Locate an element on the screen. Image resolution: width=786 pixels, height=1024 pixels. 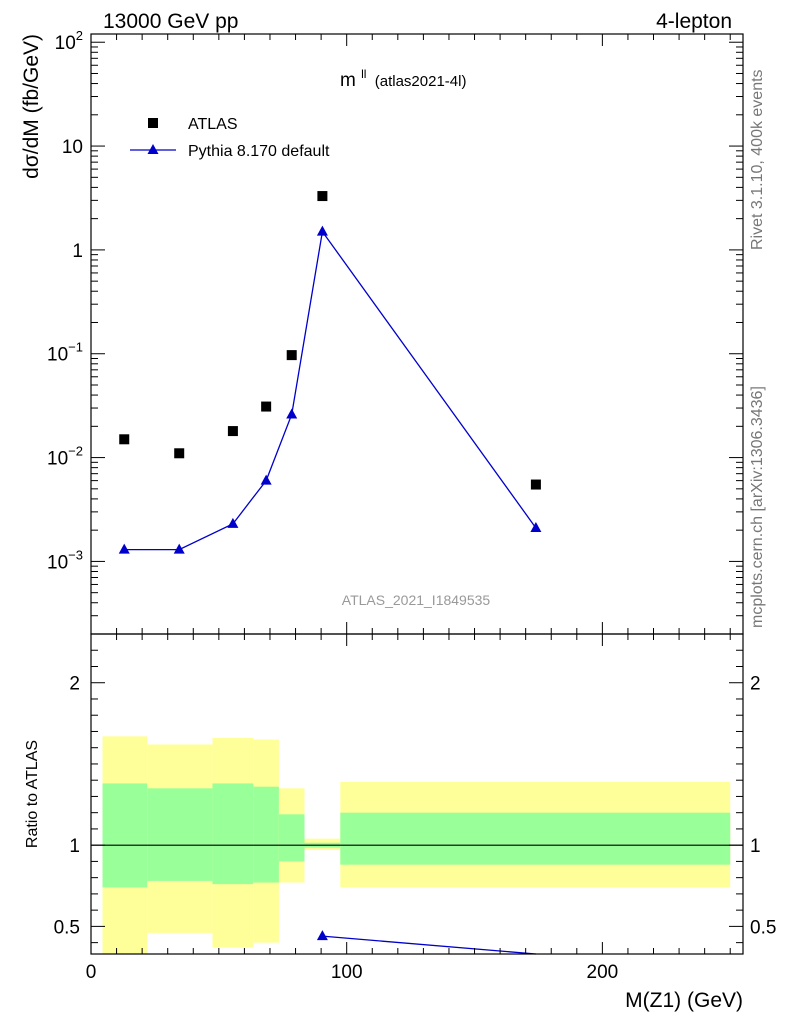
chart-title-main: m is located at coordinates (348, 80).